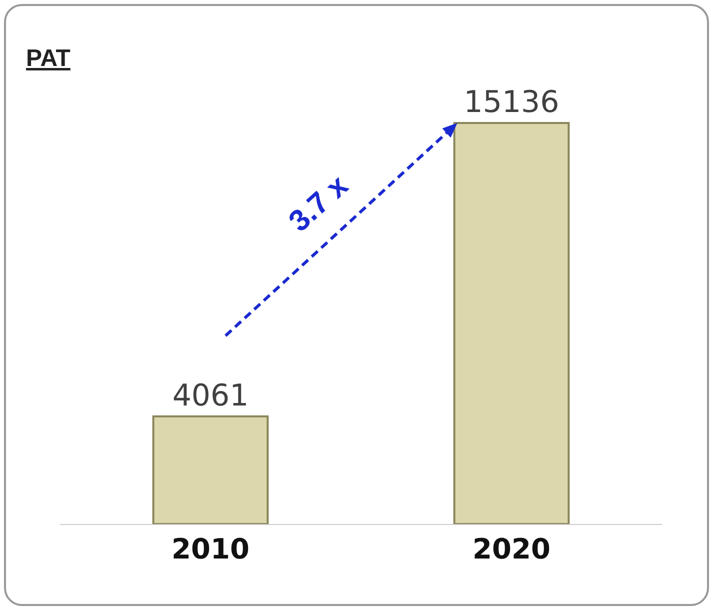 The width and height of the screenshot is (717, 614). Describe the element at coordinates (211, 549) in the screenshot. I see `x-tick-label: 2010` at that location.